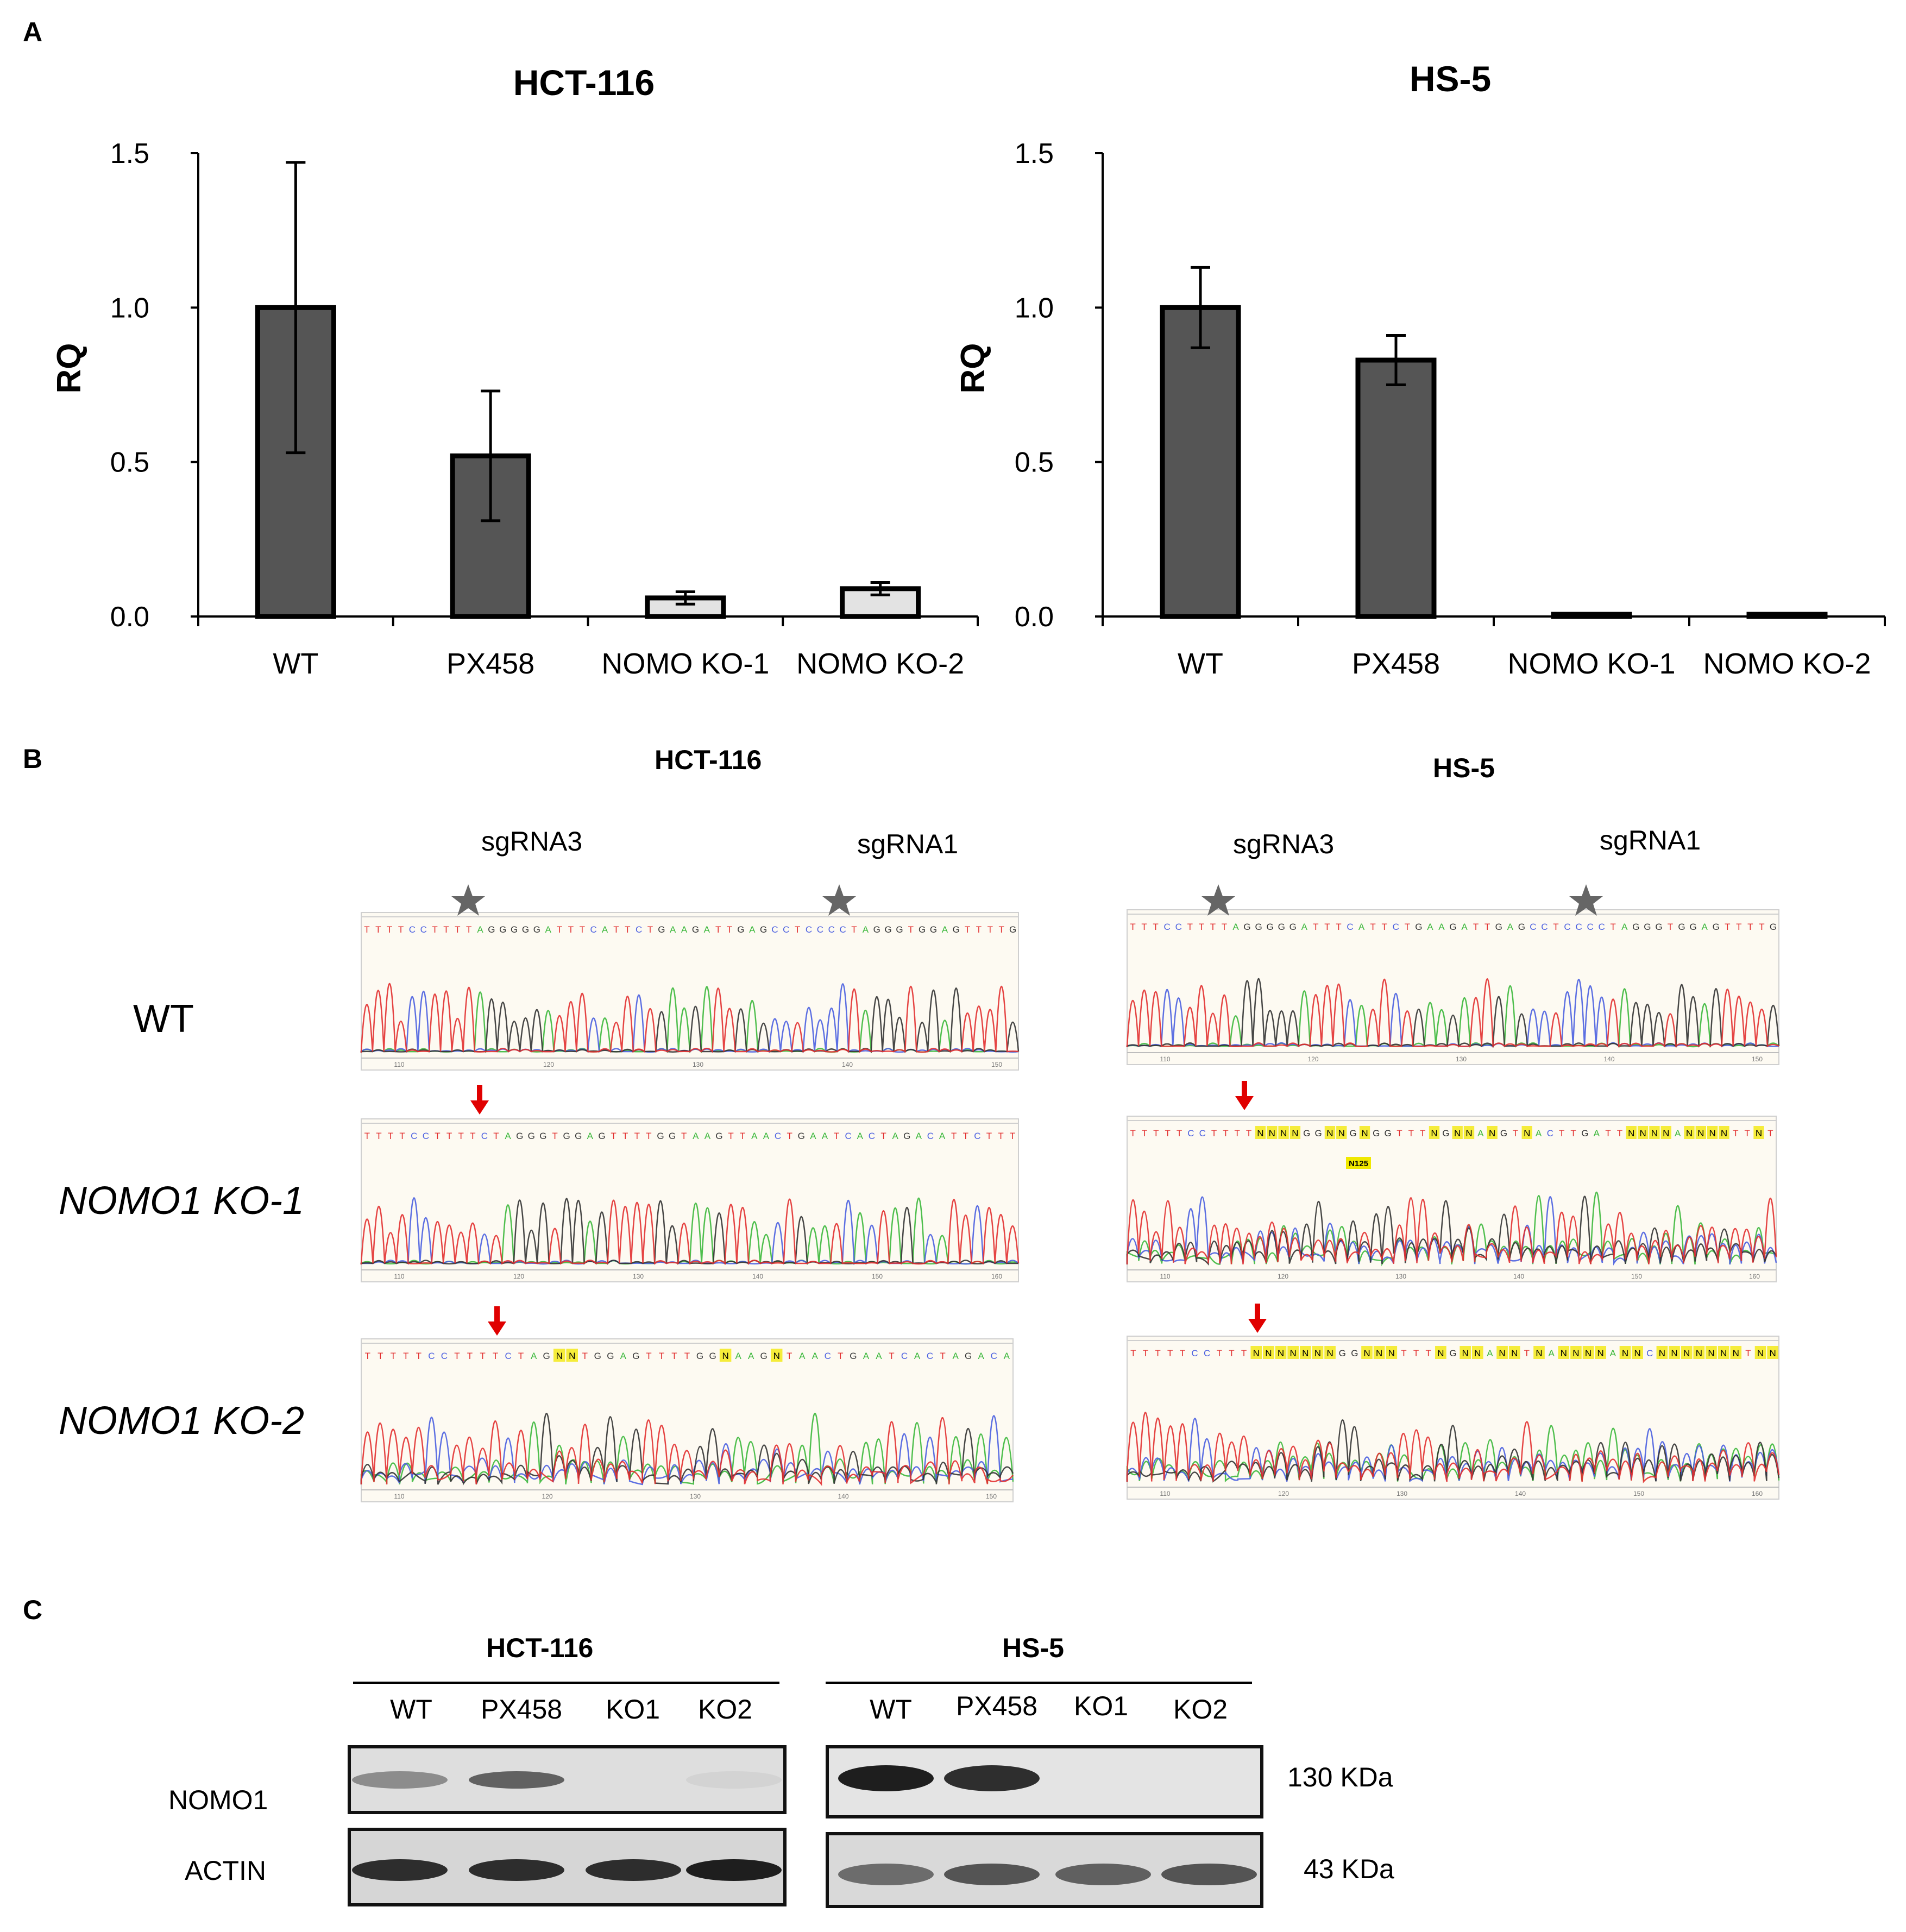 This screenshot has width=1906, height=1932. Describe the element at coordinates (163, 1019) in the screenshot. I see `row-label-wt: WT` at that location.